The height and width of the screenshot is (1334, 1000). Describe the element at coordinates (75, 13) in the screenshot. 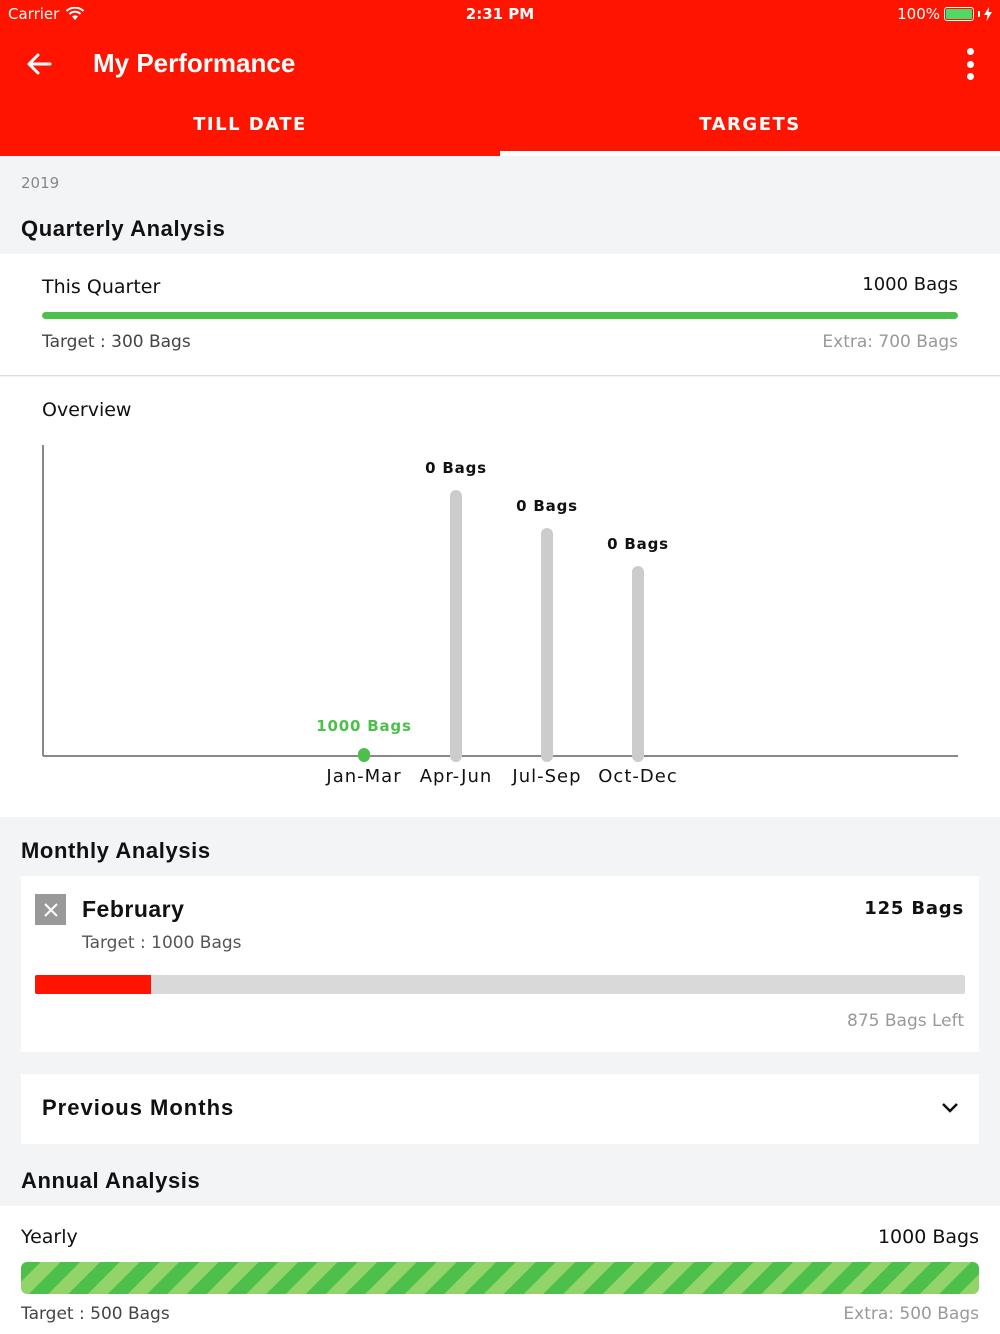

I see `wifi-icon` at that location.